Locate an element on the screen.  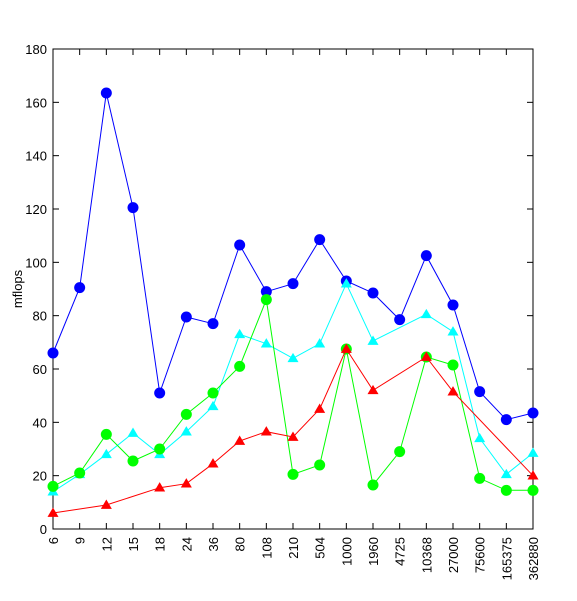
x-tick-label: 108 is located at coordinates (266, 548).